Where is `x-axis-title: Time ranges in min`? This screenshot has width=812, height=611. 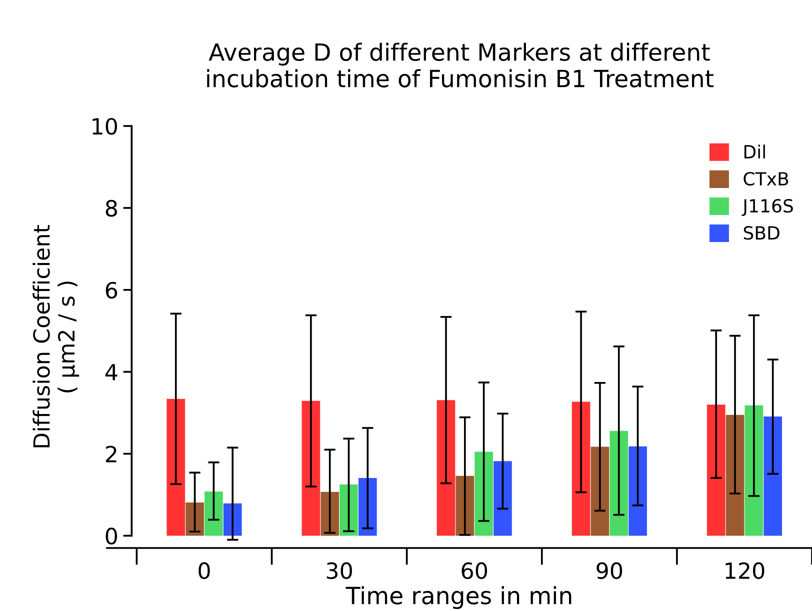
x-axis-title: Time ranges in min is located at coordinates (459, 598).